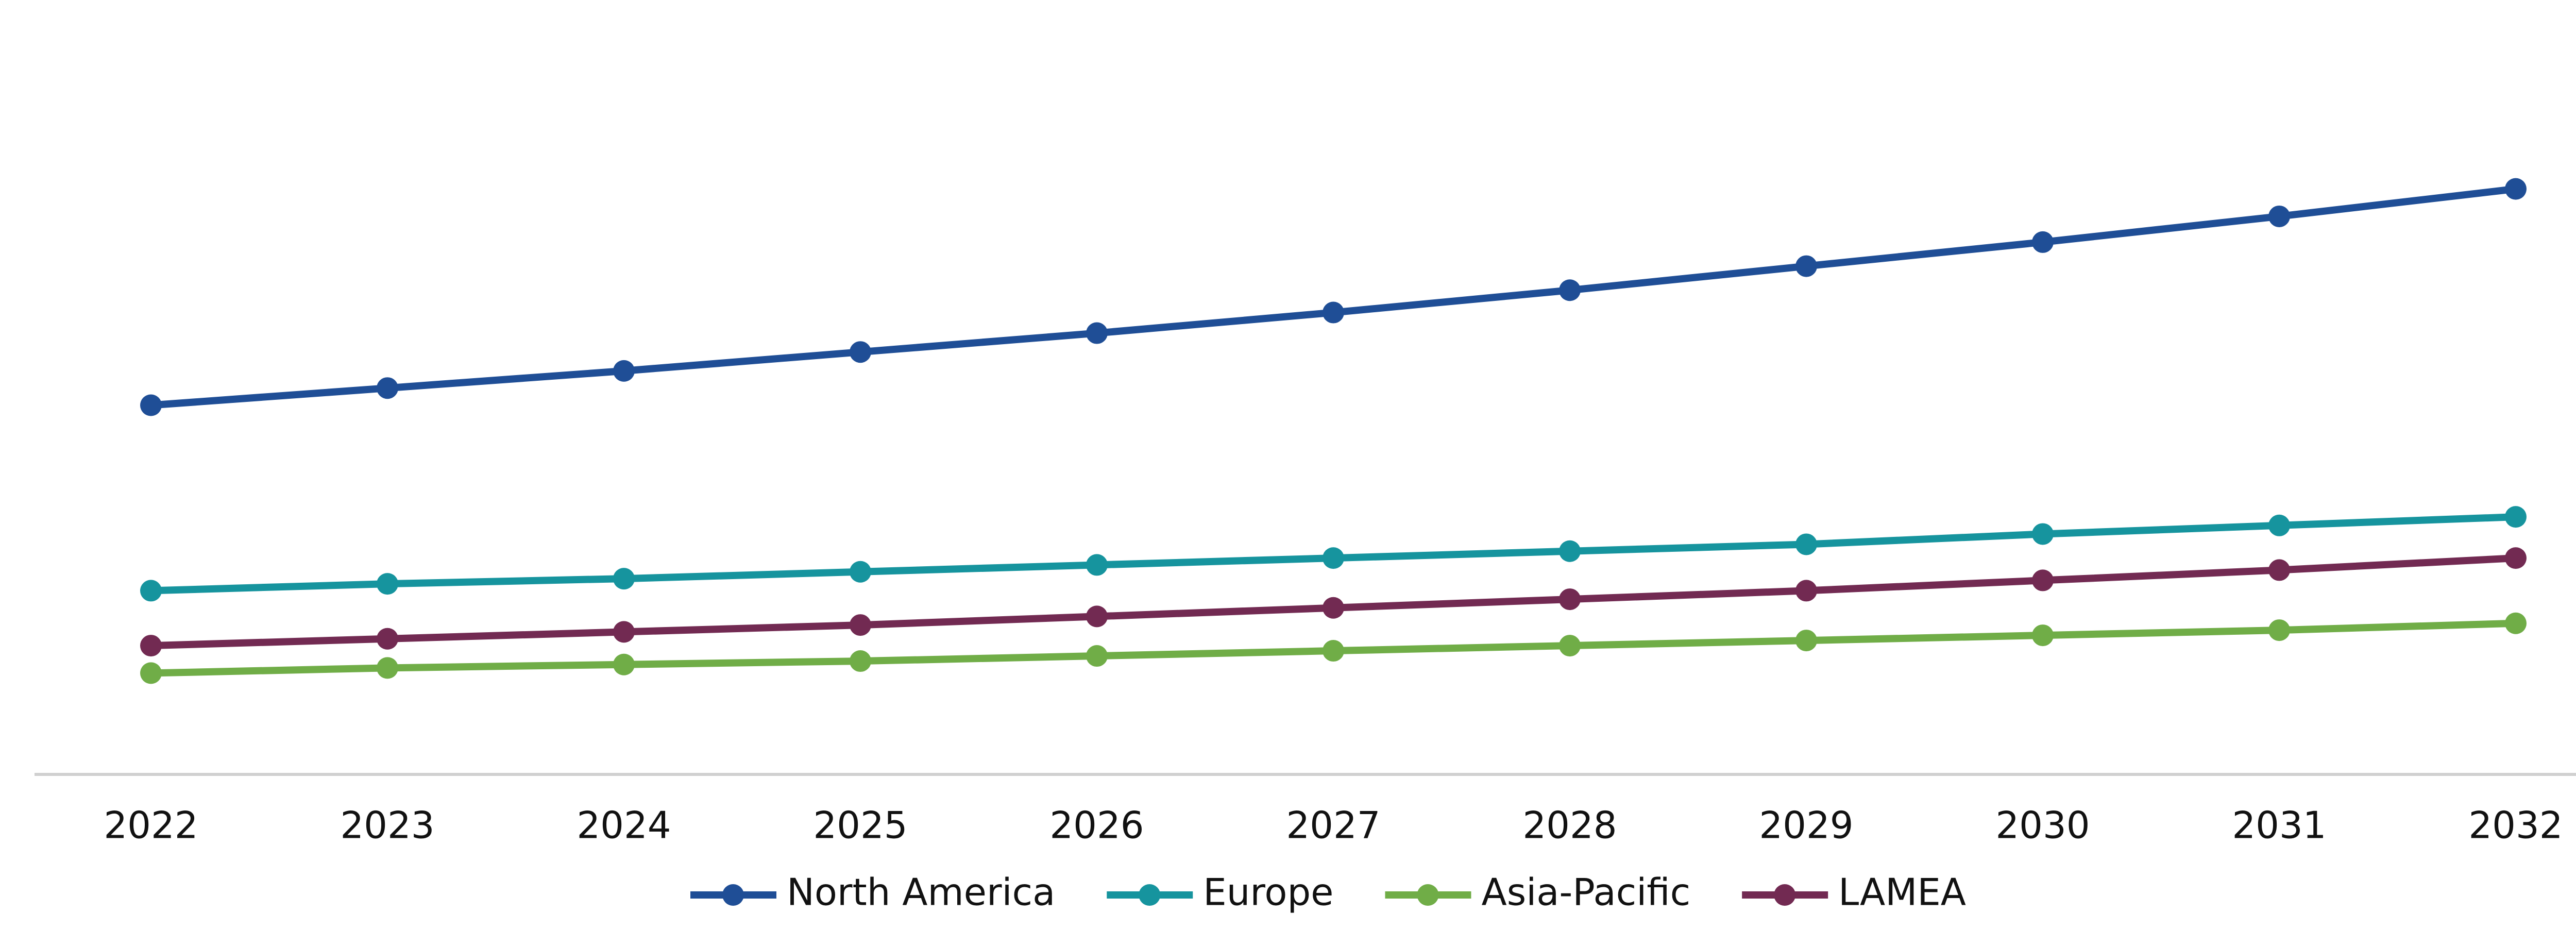  I want to click on x-tick-label: 2030, so click(2042, 825).